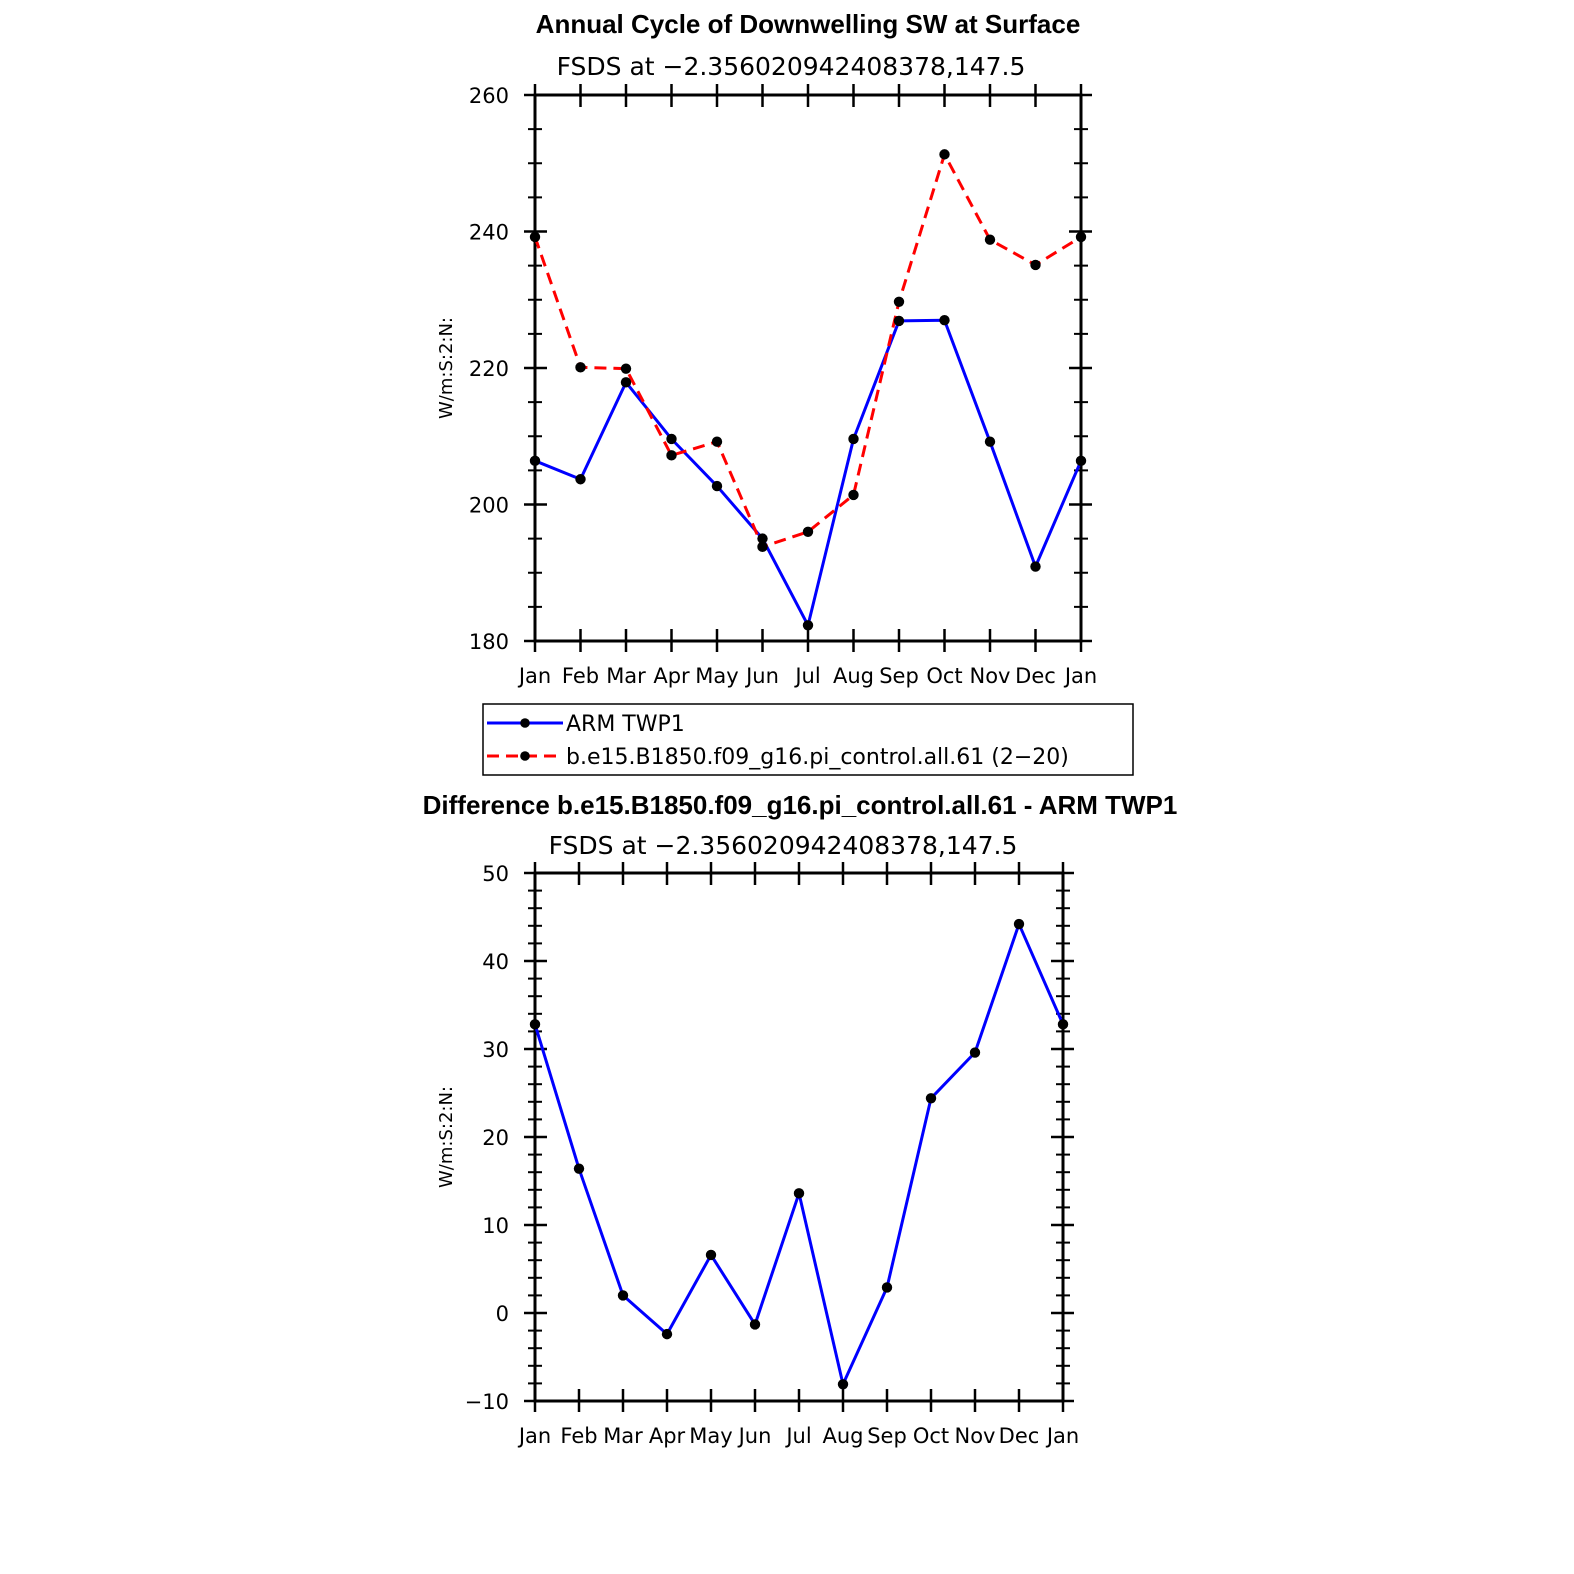  I want to click on top-chart-y-tick-label: 240, so click(489, 233).